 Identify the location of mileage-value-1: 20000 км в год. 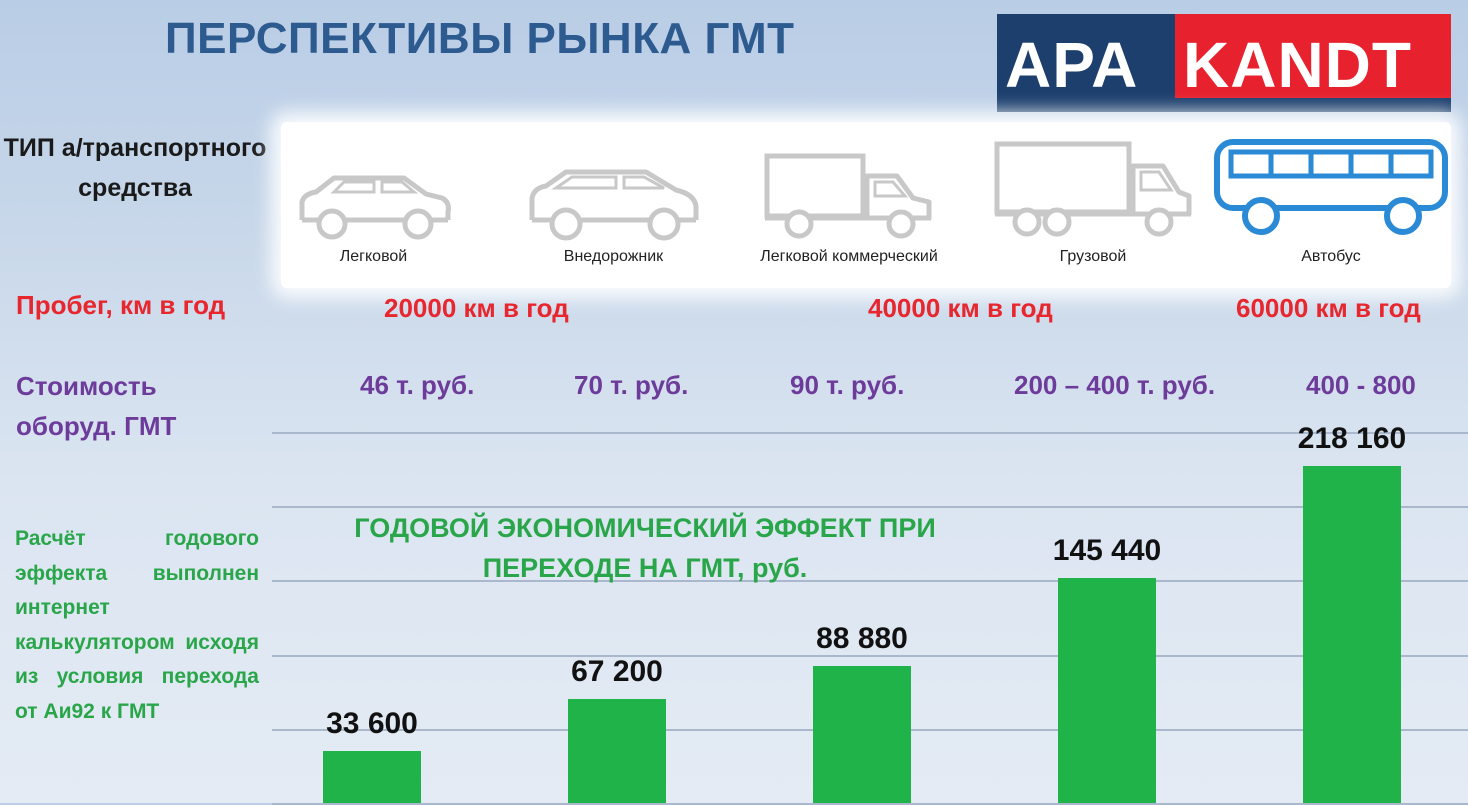
(476, 308).